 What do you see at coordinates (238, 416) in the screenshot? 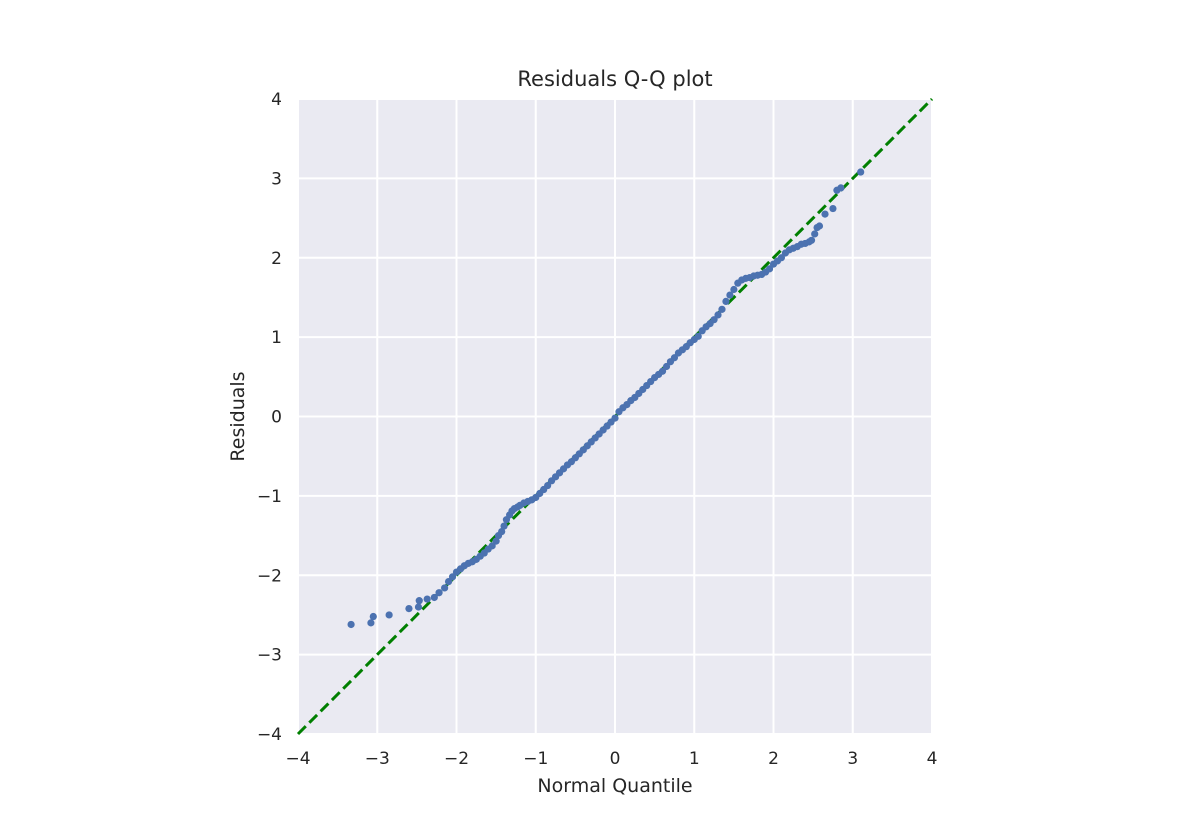
I see `y-axis-title: Residuals` at bounding box center [238, 416].